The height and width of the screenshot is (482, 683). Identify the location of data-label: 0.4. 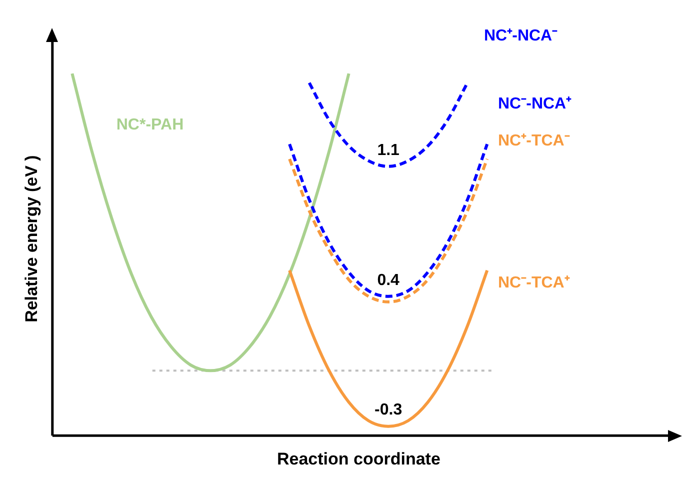
(388, 280).